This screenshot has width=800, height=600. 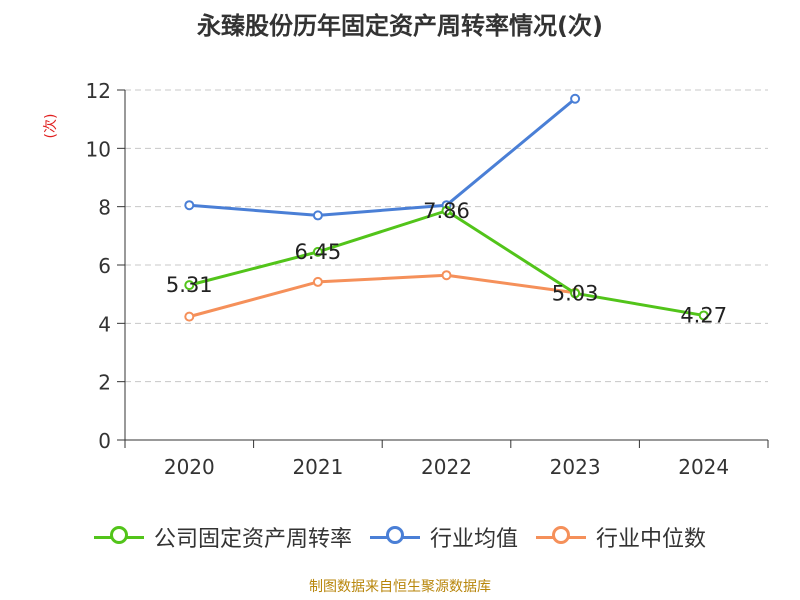 I want to click on legend-label-industry-mean: 行业均值, so click(x=473, y=539).